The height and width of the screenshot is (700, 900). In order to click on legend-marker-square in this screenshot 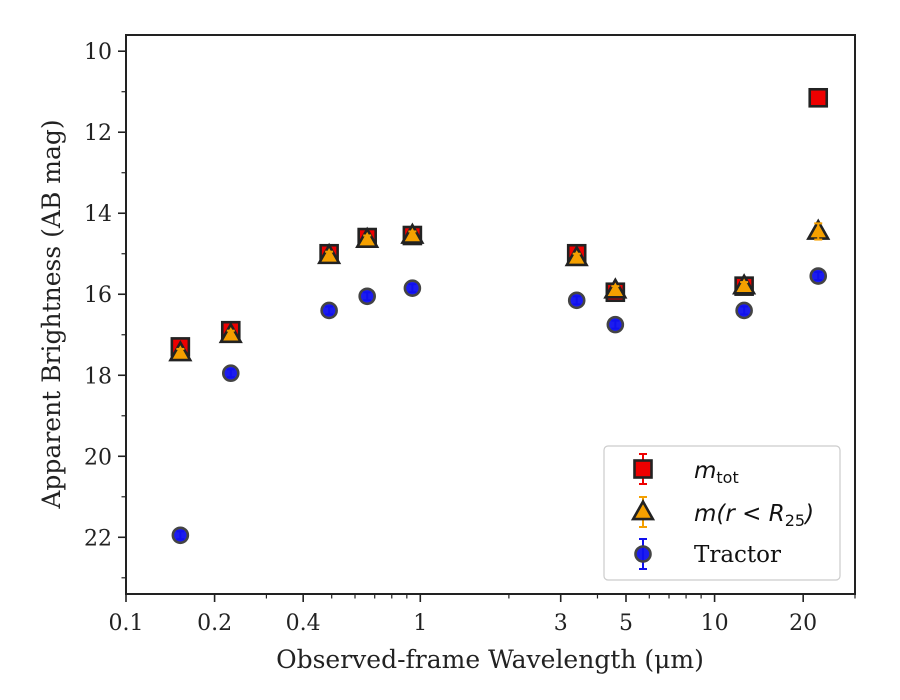, I will do `click(643, 469)`.